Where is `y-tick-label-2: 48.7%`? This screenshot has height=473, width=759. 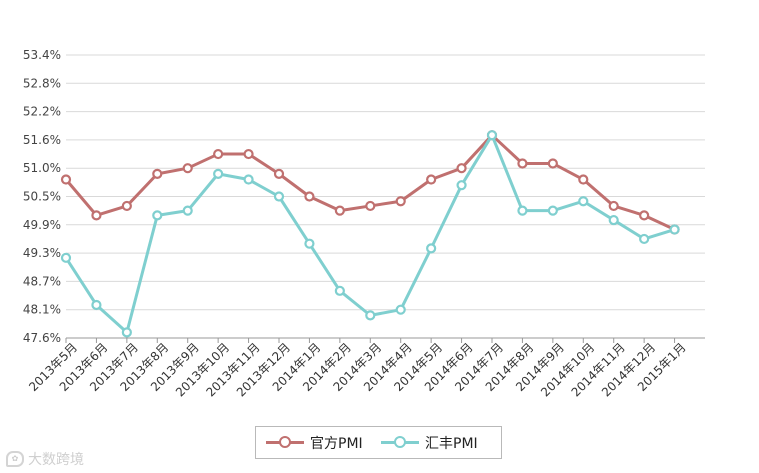 y-tick-label-2: 48.7% is located at coordinates (42, 281).